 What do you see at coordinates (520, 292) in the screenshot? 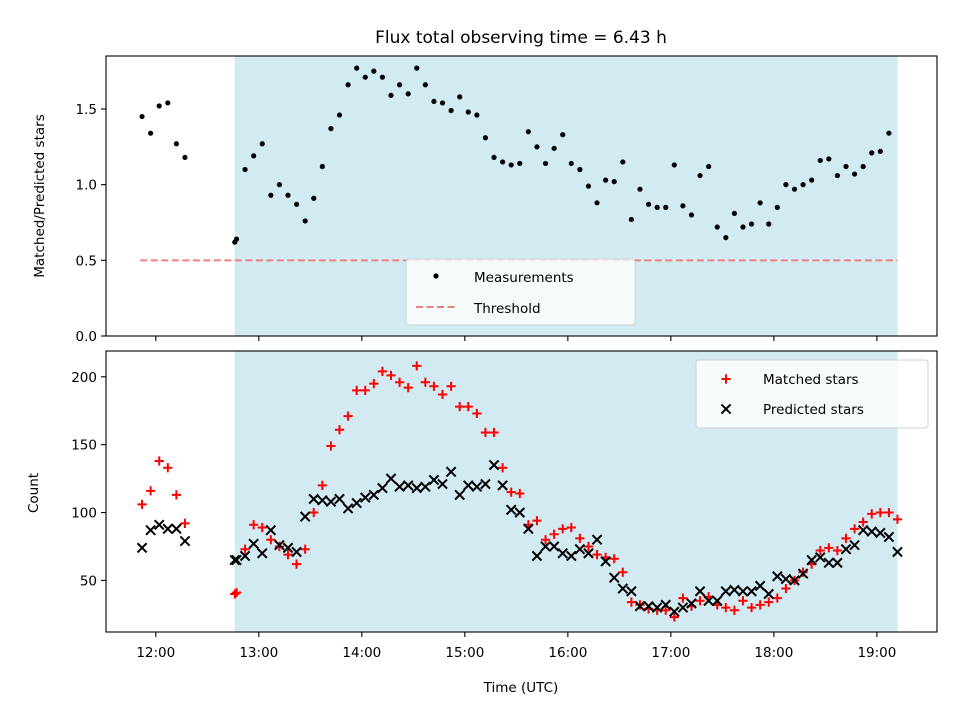
I see `ratio-legend: Measurements Threshold` at bounding box center [520, 292].